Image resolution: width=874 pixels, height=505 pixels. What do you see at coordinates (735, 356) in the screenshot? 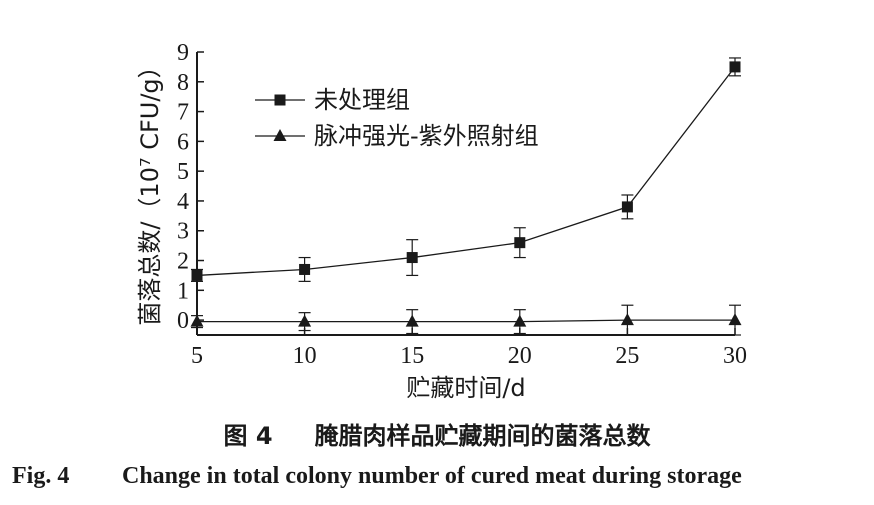
I see `x-tick-label: 30` at bounding box center [735, 356].